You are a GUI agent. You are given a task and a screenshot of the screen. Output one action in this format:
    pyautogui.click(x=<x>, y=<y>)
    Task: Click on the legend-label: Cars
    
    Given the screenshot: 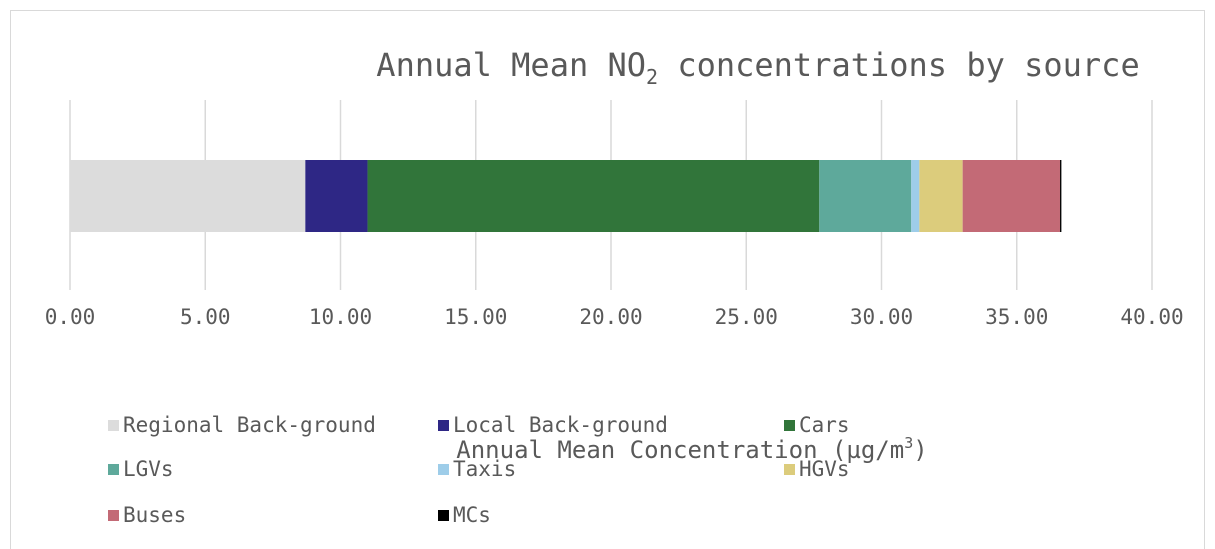 What is the action you would take?
    pyautogui.click(x=824, y=425)
    